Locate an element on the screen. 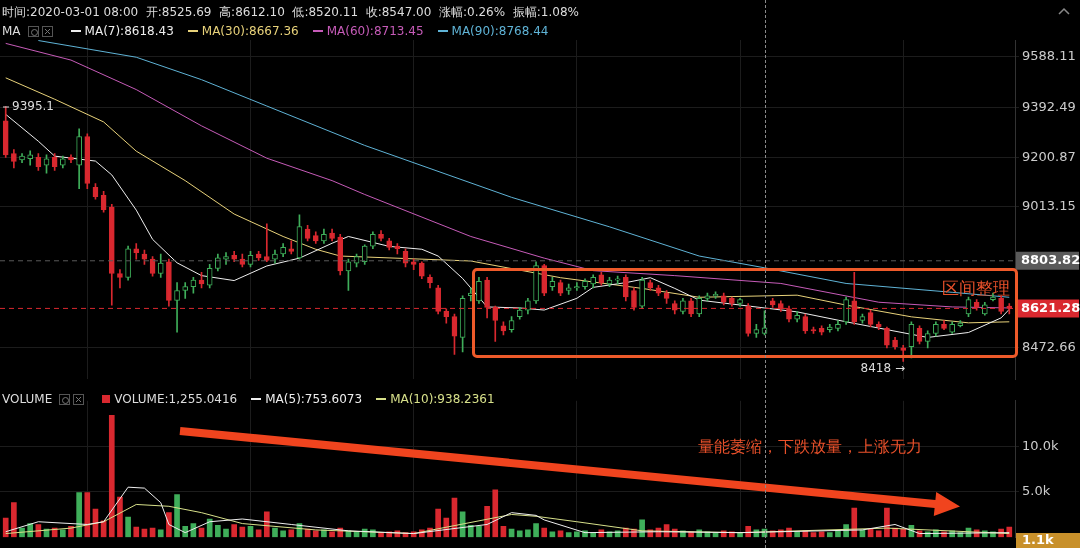  annotation: 量能萎缩，下跌放量，上涨无力 is located at coordinates (810, 446).